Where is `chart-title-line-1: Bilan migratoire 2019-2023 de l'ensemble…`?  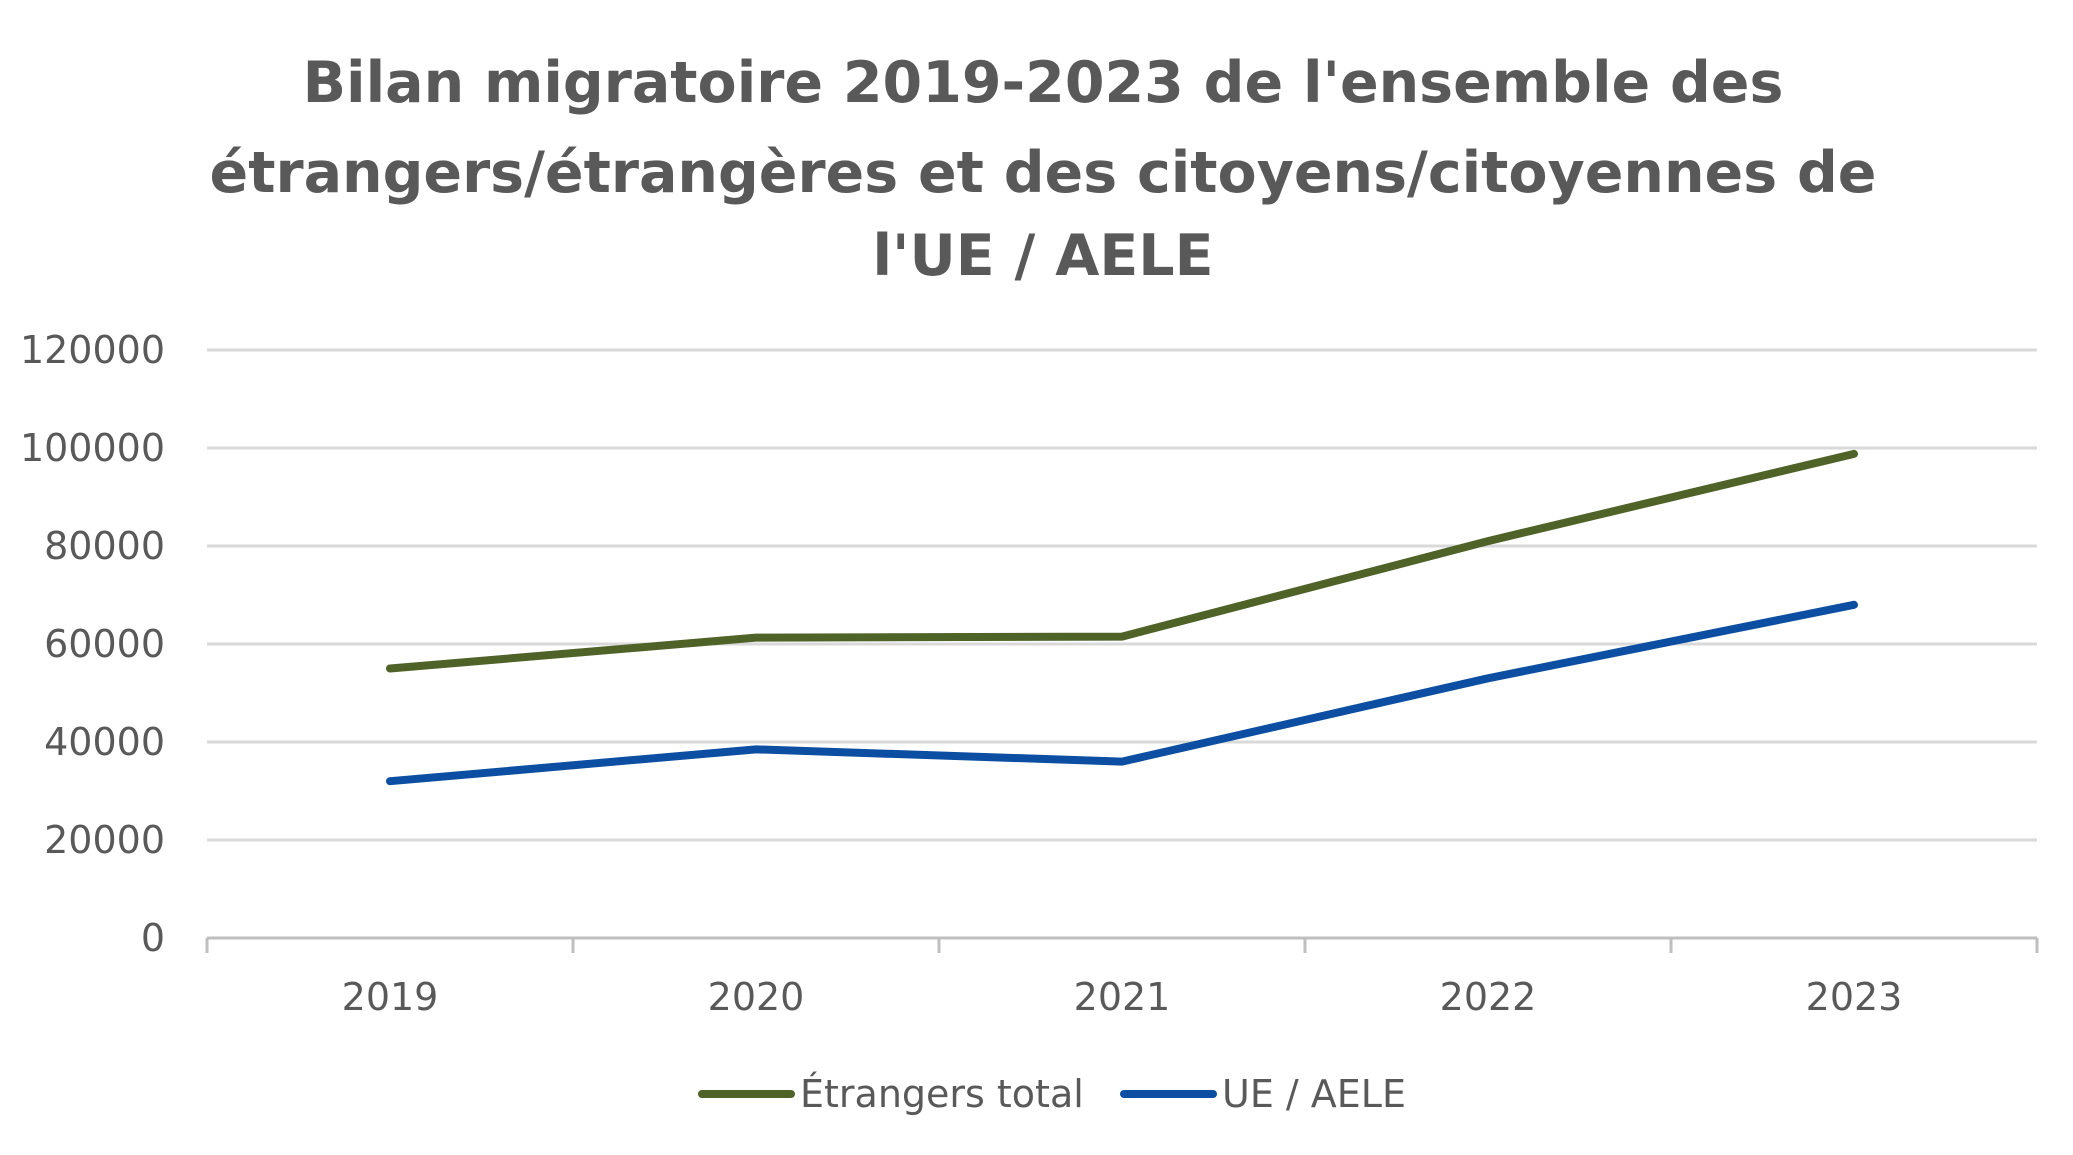
chart-title-line-1: Bilan migratoire 2019-2023 de l'ensemble… is located at coordinates (1043, 83).